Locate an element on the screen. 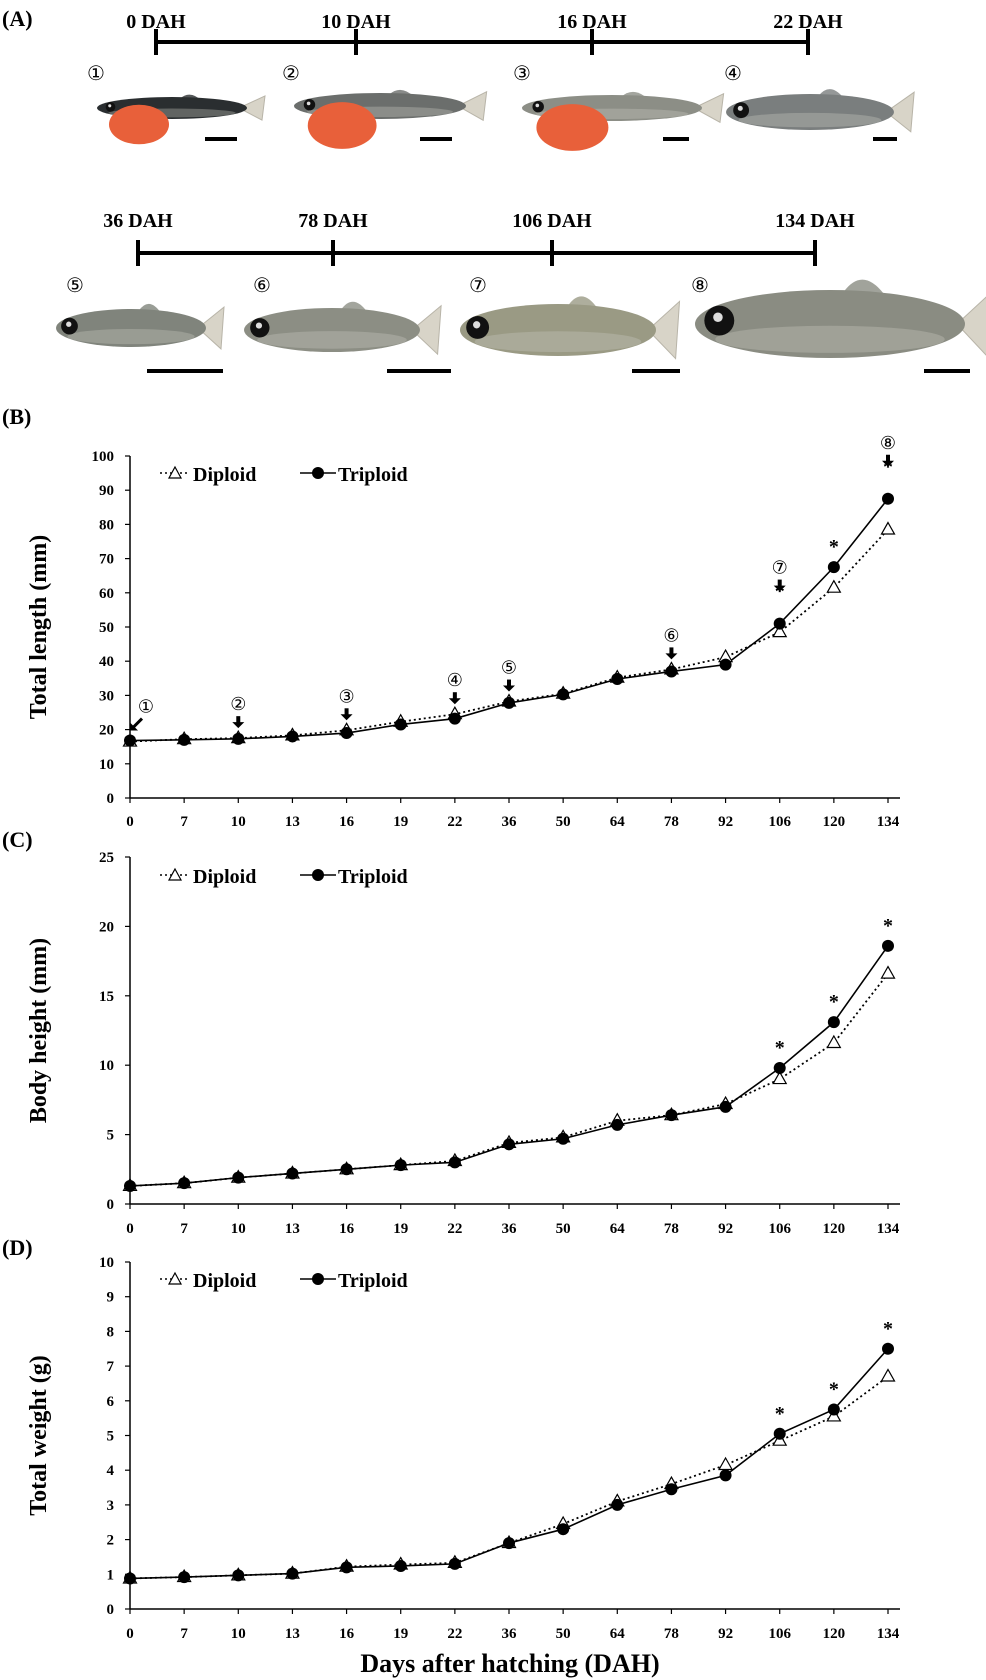  y-tick-label: 15 is located at coordinates (106, 997).